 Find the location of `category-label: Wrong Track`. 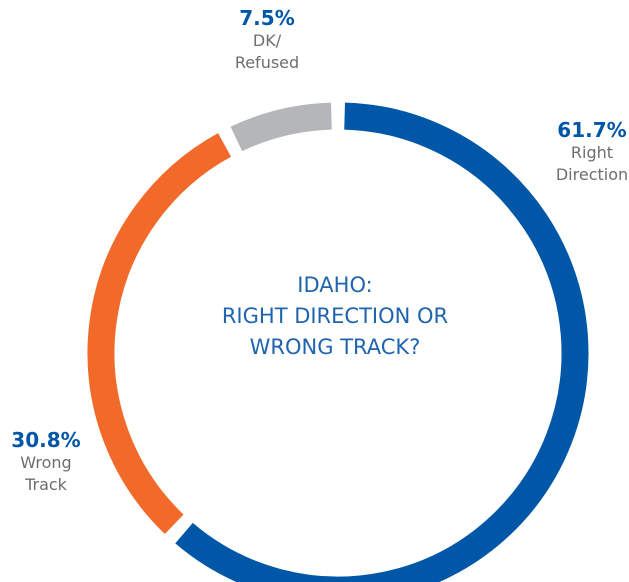

category-label: Wrong Track is located at coordinates (46, 473).